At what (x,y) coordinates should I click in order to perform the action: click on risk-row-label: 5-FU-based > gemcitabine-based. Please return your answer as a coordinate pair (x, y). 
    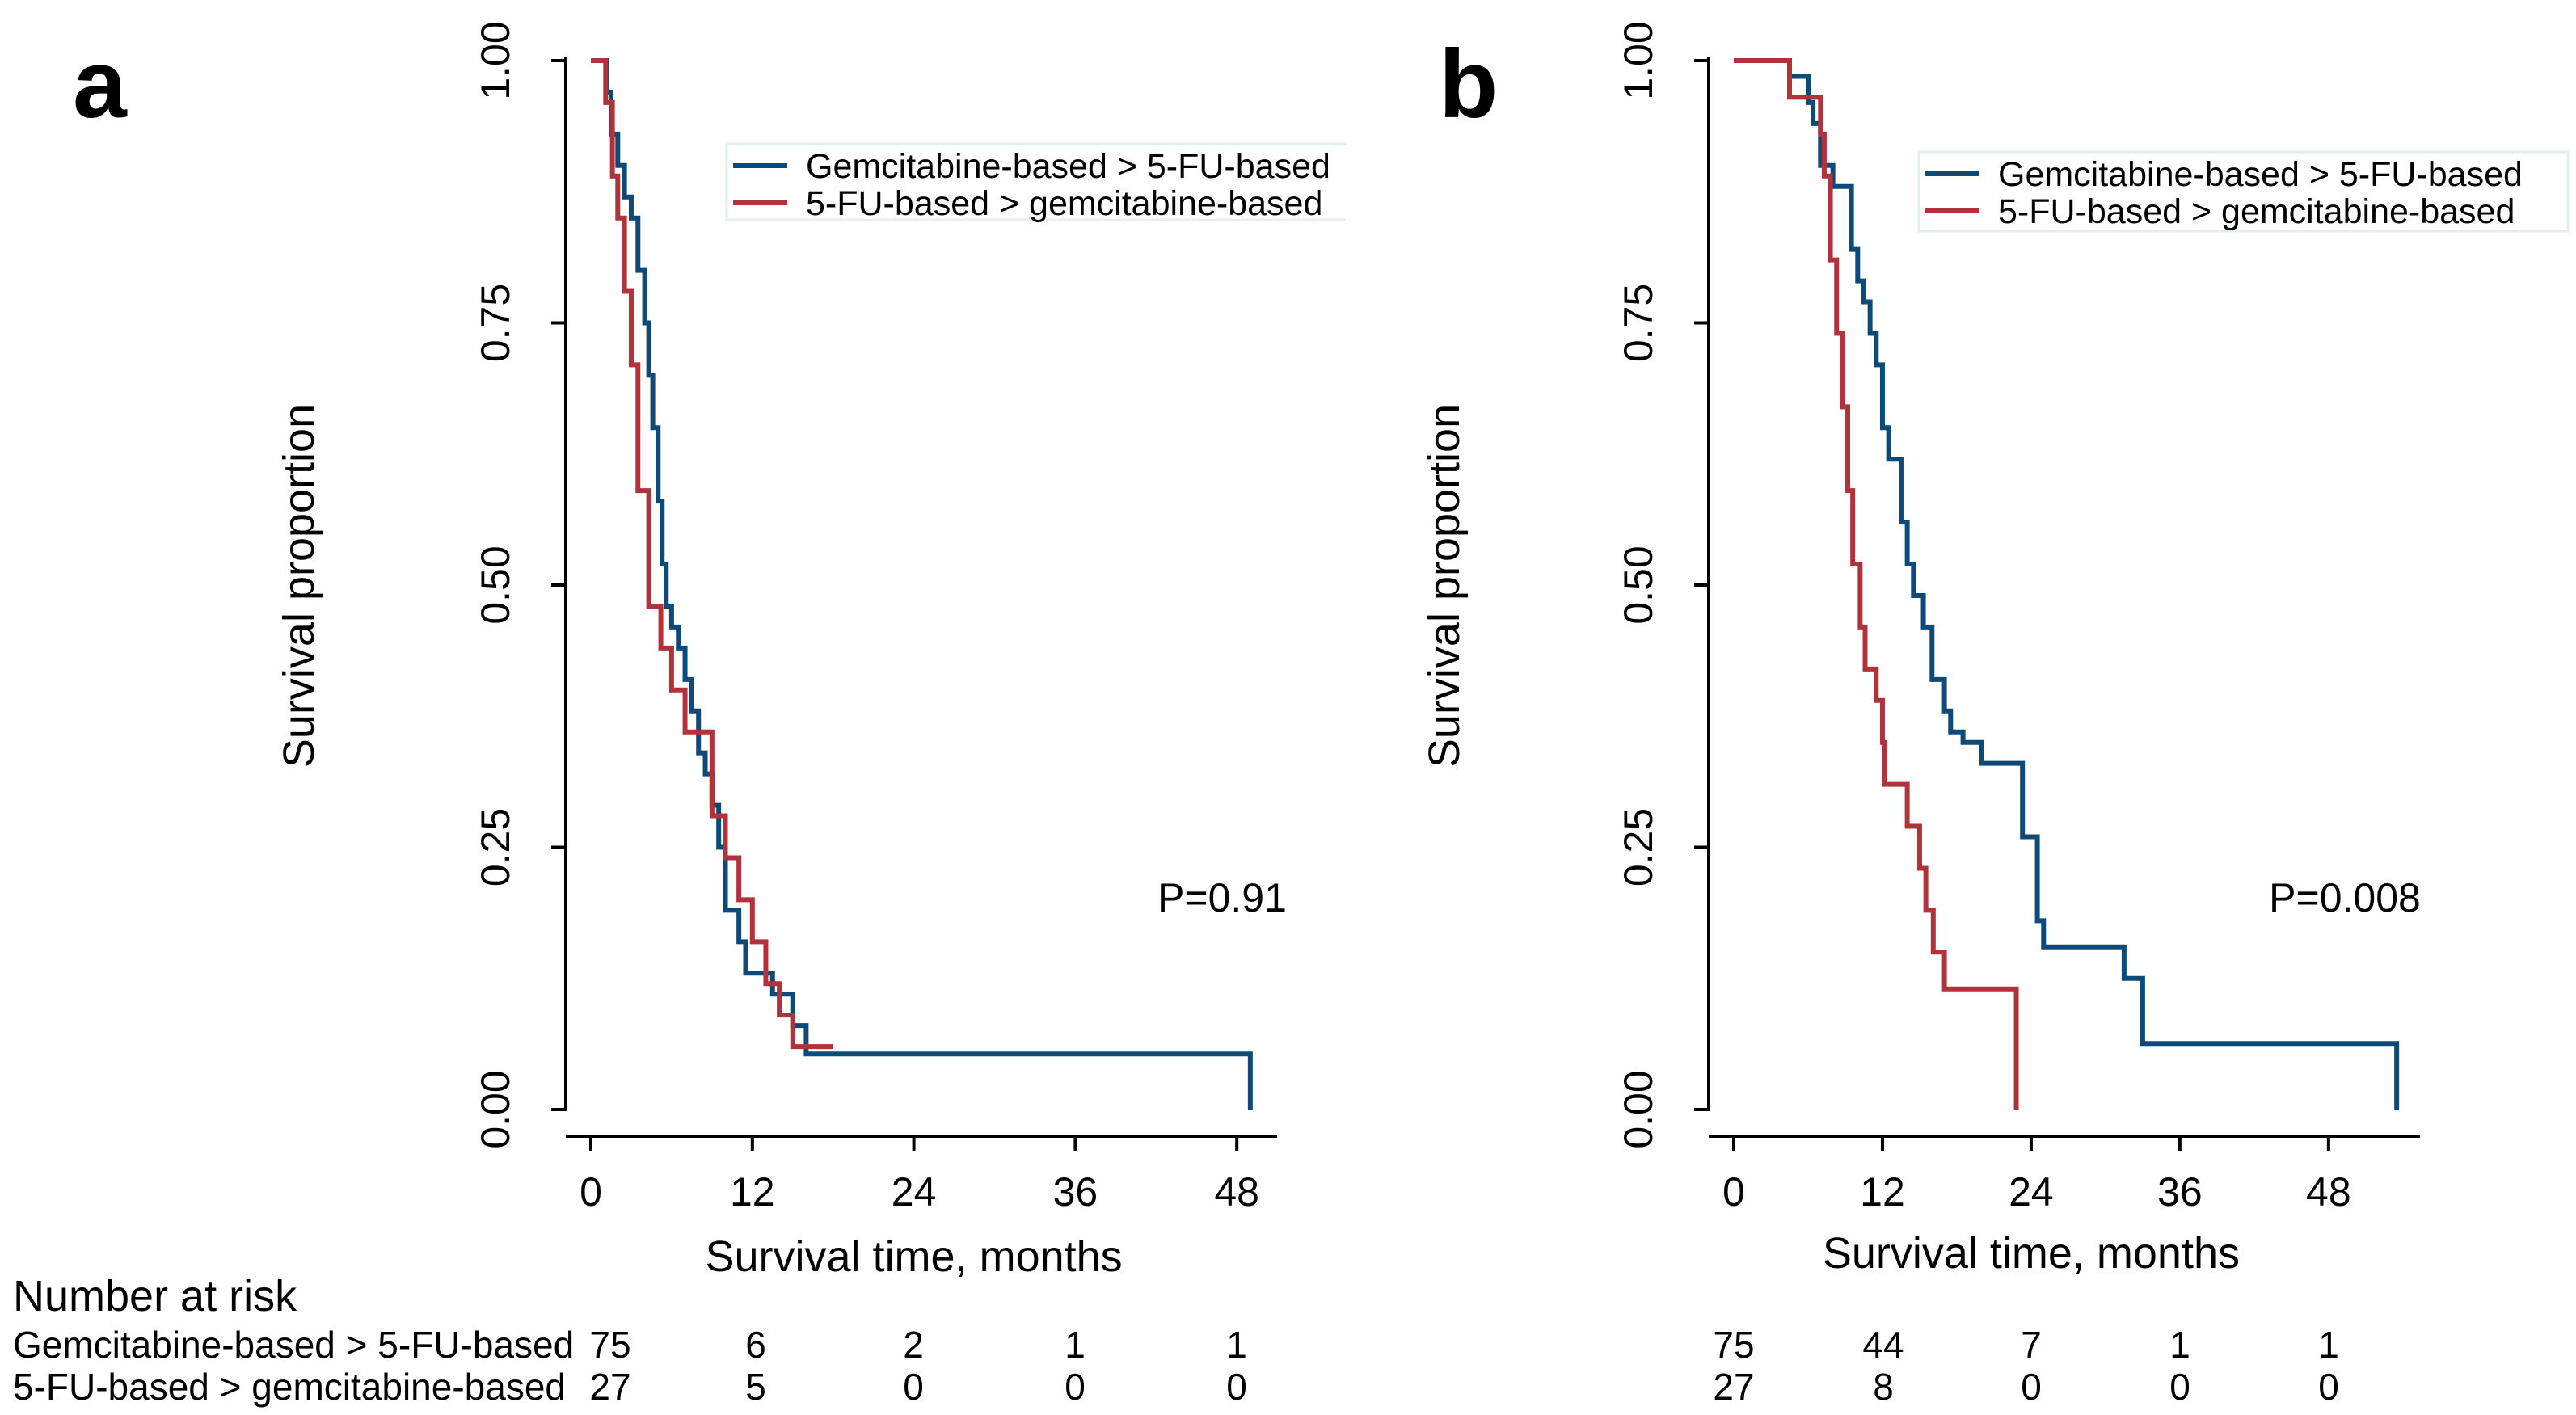
    Looking at the image, I should click on (289, 1387).